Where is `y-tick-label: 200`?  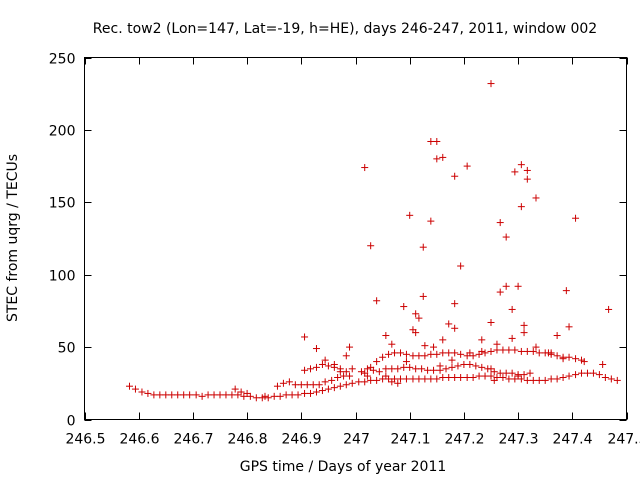
y-tick-label: 200 is located at coordinates (62, 132).